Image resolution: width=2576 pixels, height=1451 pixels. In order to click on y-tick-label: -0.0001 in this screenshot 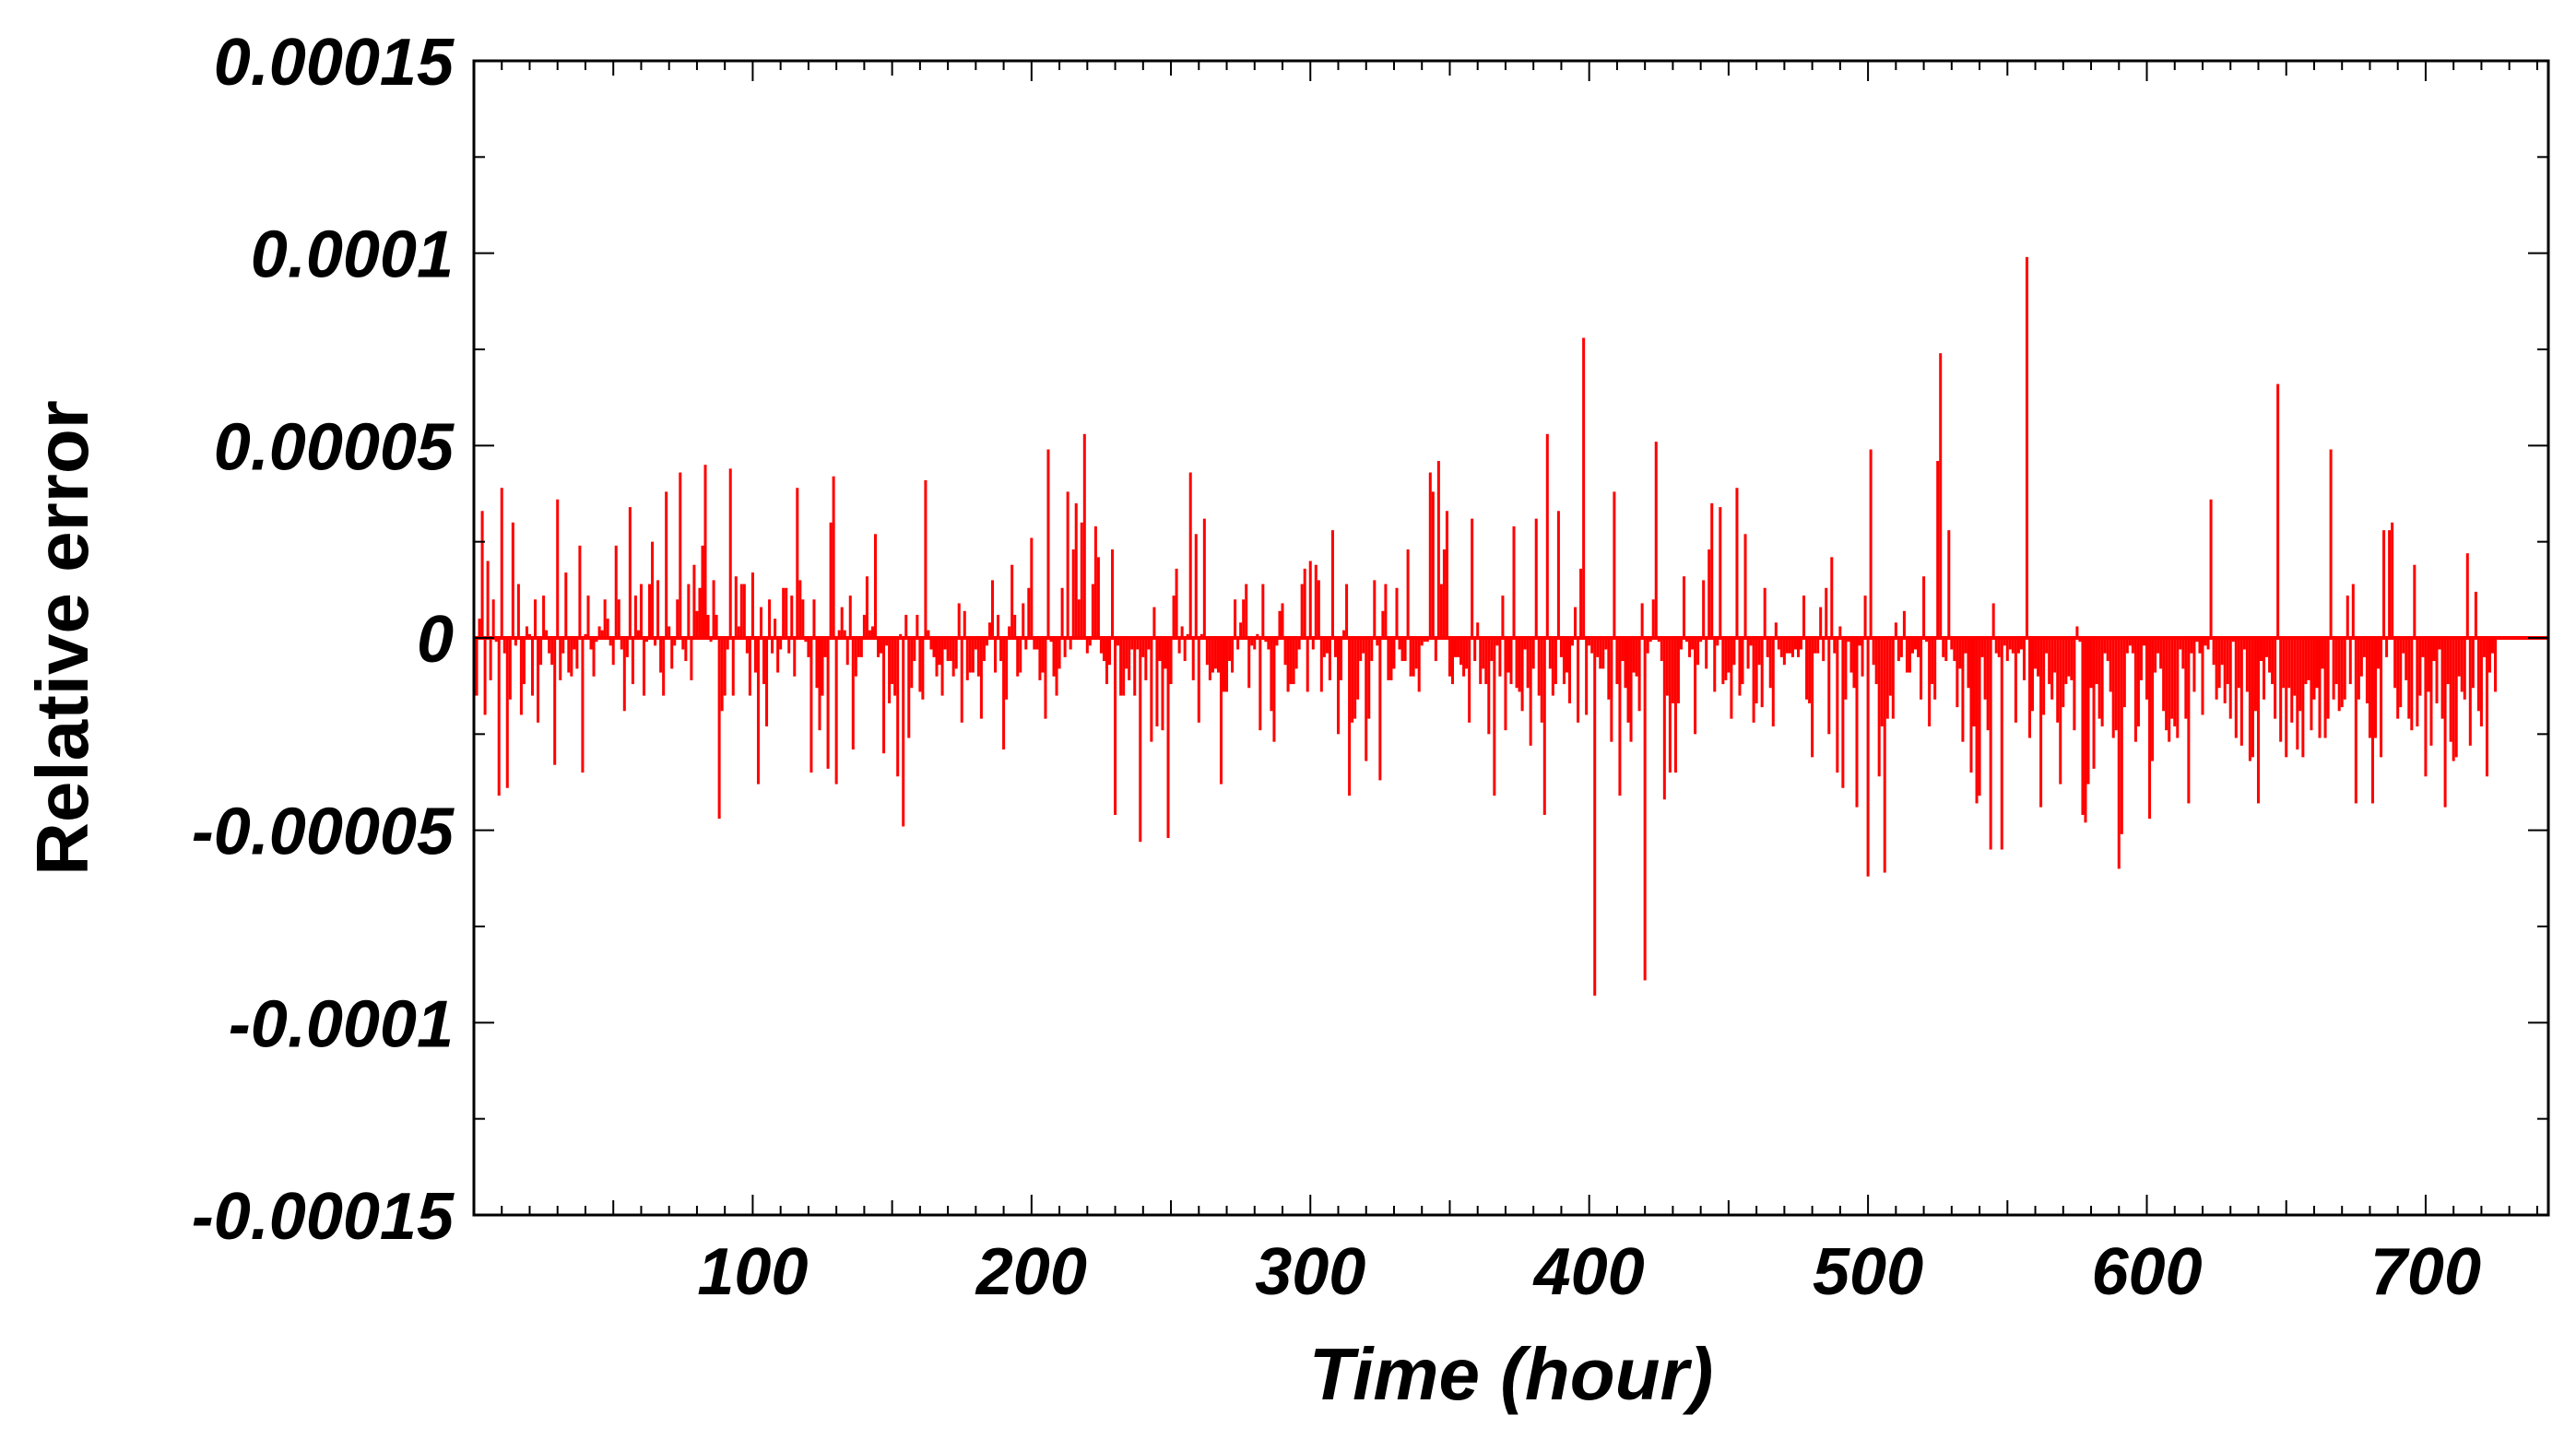, I will do `click(341, 1024)`.